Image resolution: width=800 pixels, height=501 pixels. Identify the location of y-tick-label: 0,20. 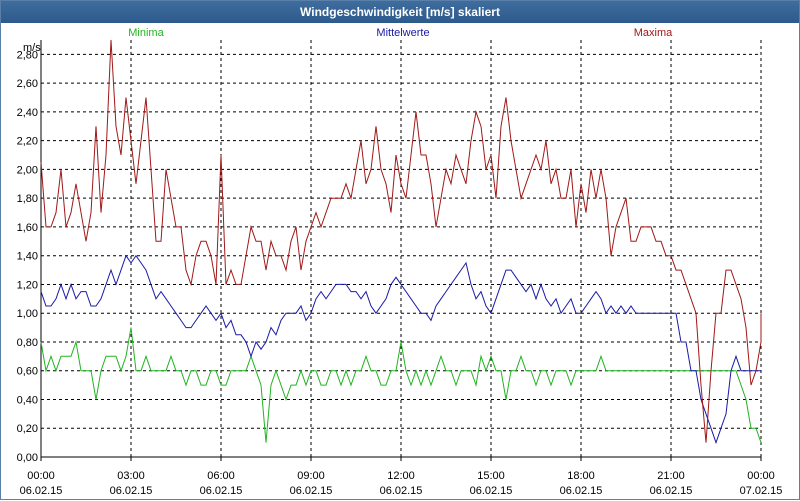
(27, 429).